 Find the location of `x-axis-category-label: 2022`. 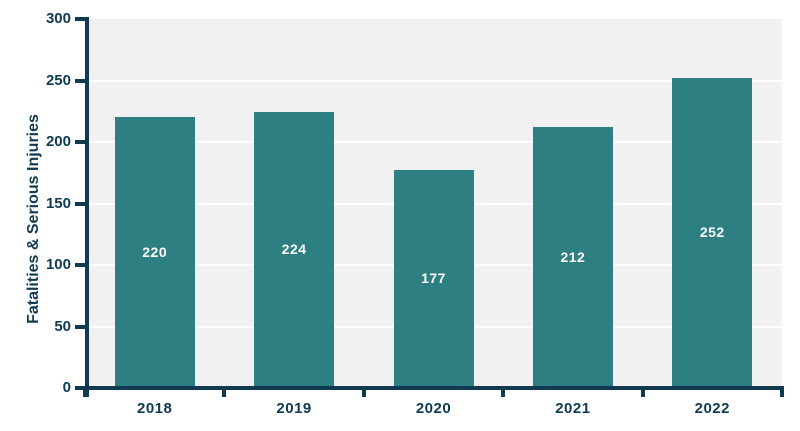

x-axis-category-label: 2022 is located at coordinates (712, 408).